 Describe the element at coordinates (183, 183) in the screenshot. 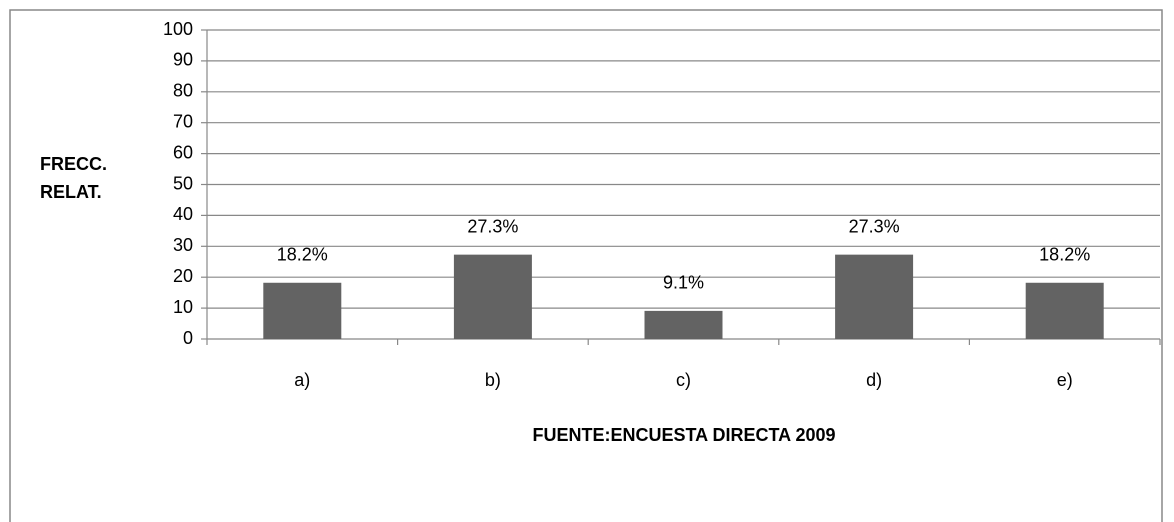

I see `y-tick-label: 50` at that location.